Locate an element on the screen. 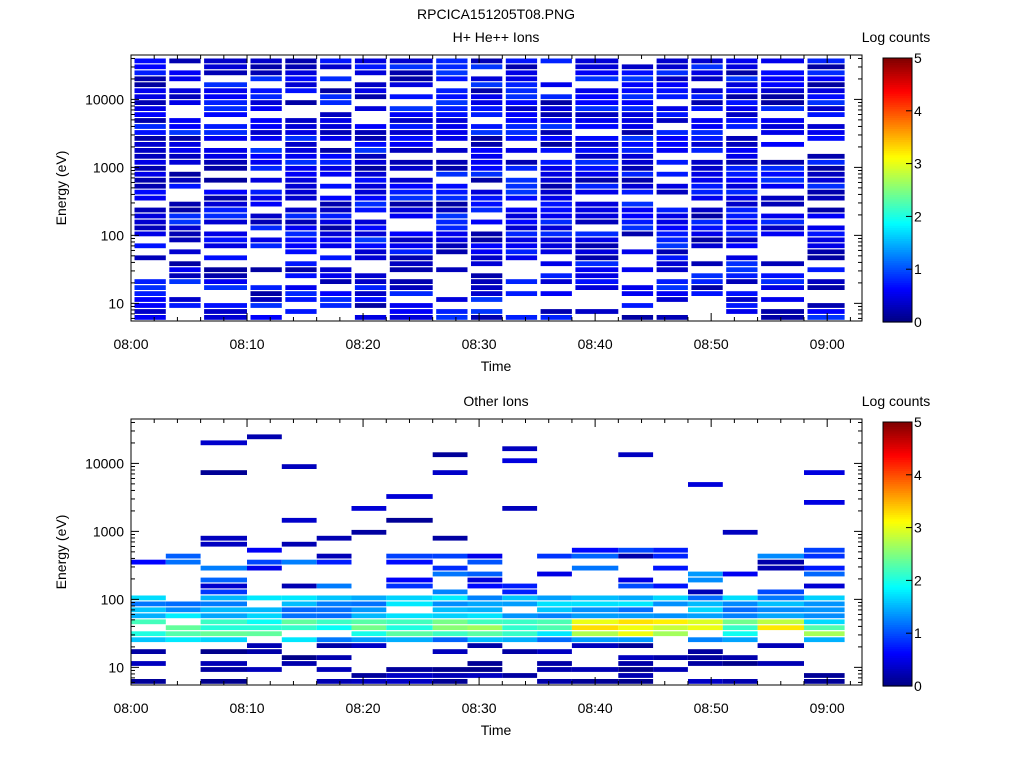 The height and width of the screenshot is (768, 1024). y-tick-label: 10000 is located at coordinates (104, 463).